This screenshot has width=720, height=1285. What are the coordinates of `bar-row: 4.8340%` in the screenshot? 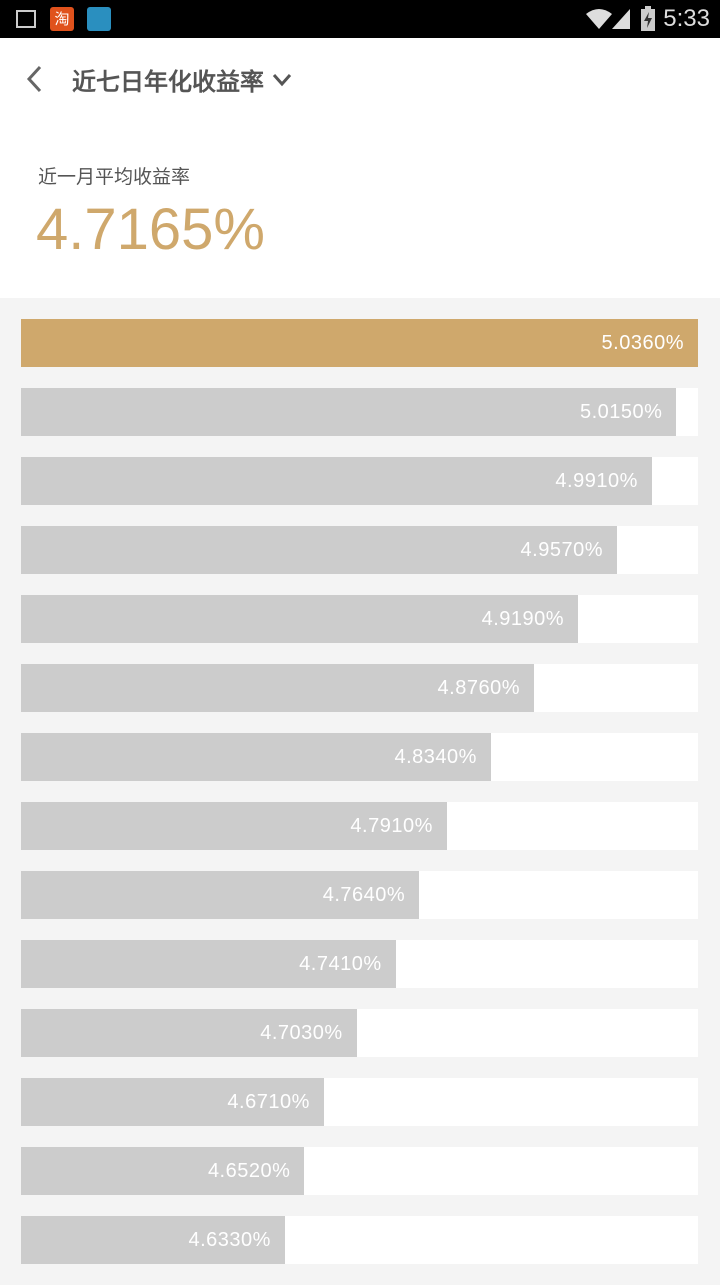 It's located at (359, 757).